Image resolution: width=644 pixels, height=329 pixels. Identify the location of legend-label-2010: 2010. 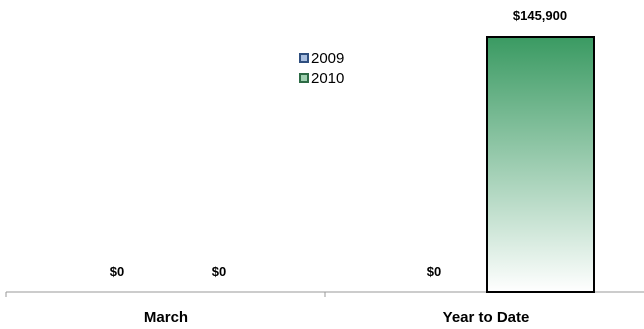
(327, 78).